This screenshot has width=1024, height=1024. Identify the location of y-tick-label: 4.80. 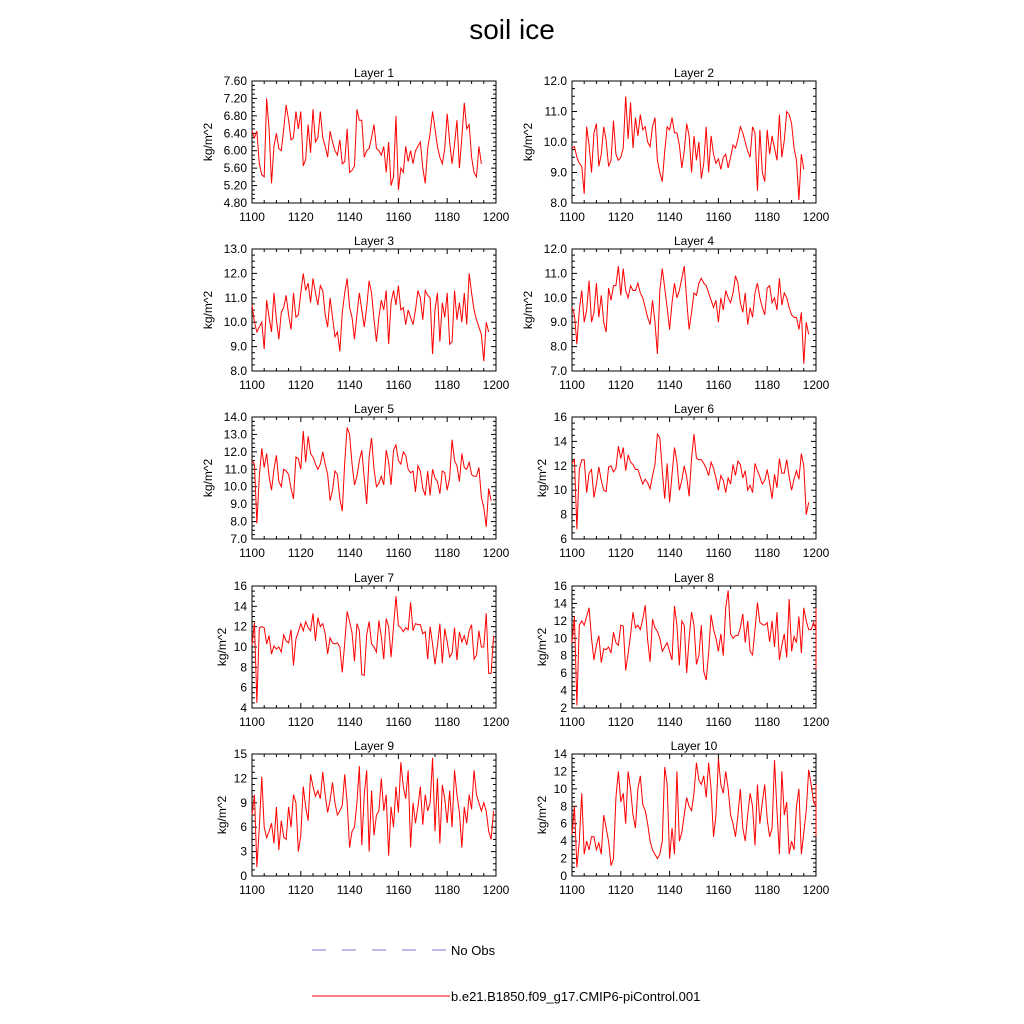
(236, 203).